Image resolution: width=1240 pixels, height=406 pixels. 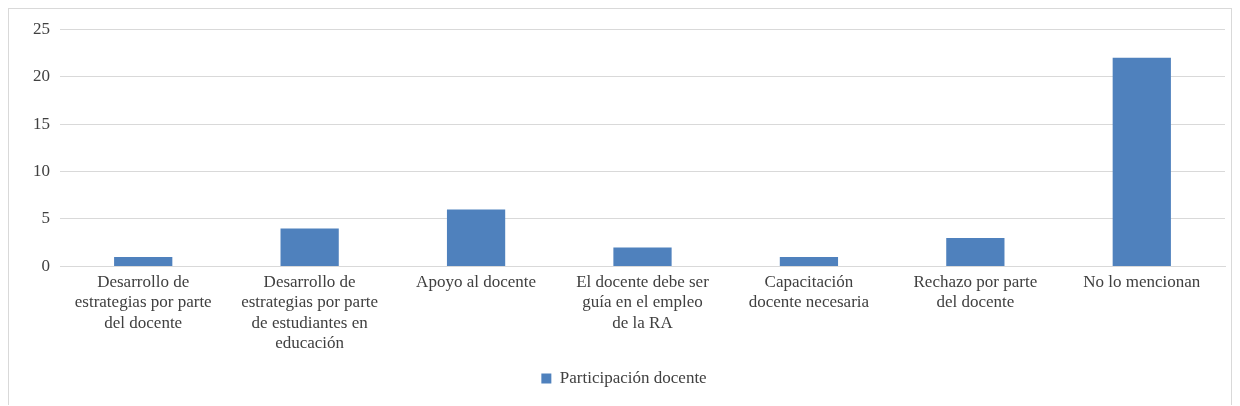 What do you see at coordinates (975, 292) in the screenshot?
I see `x-tick-label: Rechazo por parte del docente` at bounding box center [975, 292].